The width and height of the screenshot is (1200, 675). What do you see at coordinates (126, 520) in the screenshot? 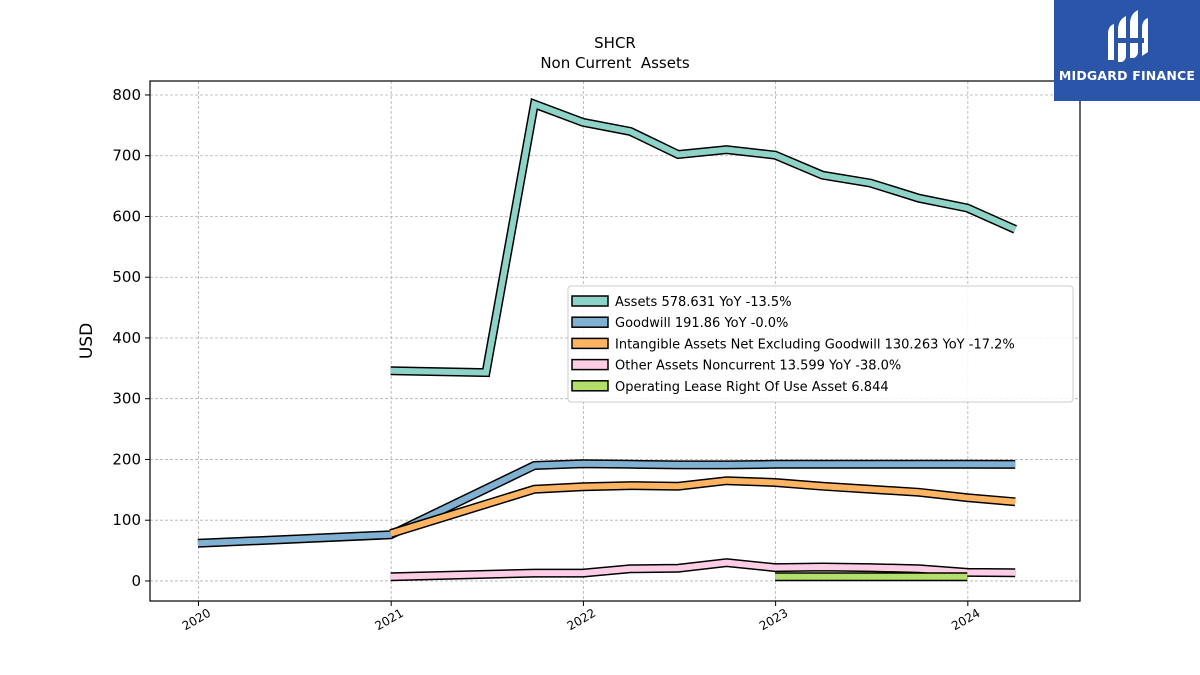
I see `y-tick-label: 100` at bounding box center [126, 520].